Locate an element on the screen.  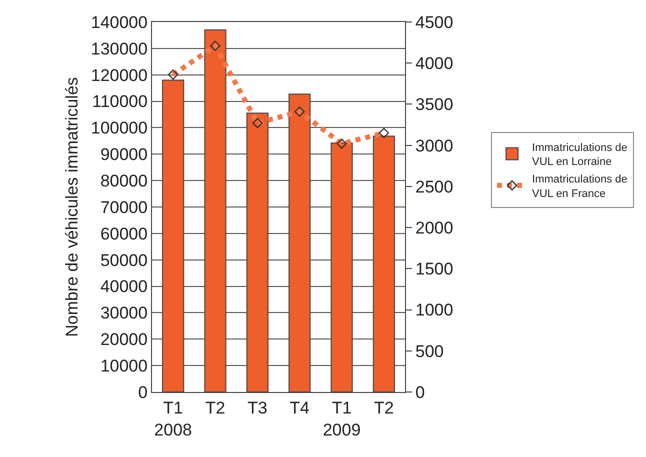
legend-label: Immatriculations de VUL en France is located at coordinates (580, 187).